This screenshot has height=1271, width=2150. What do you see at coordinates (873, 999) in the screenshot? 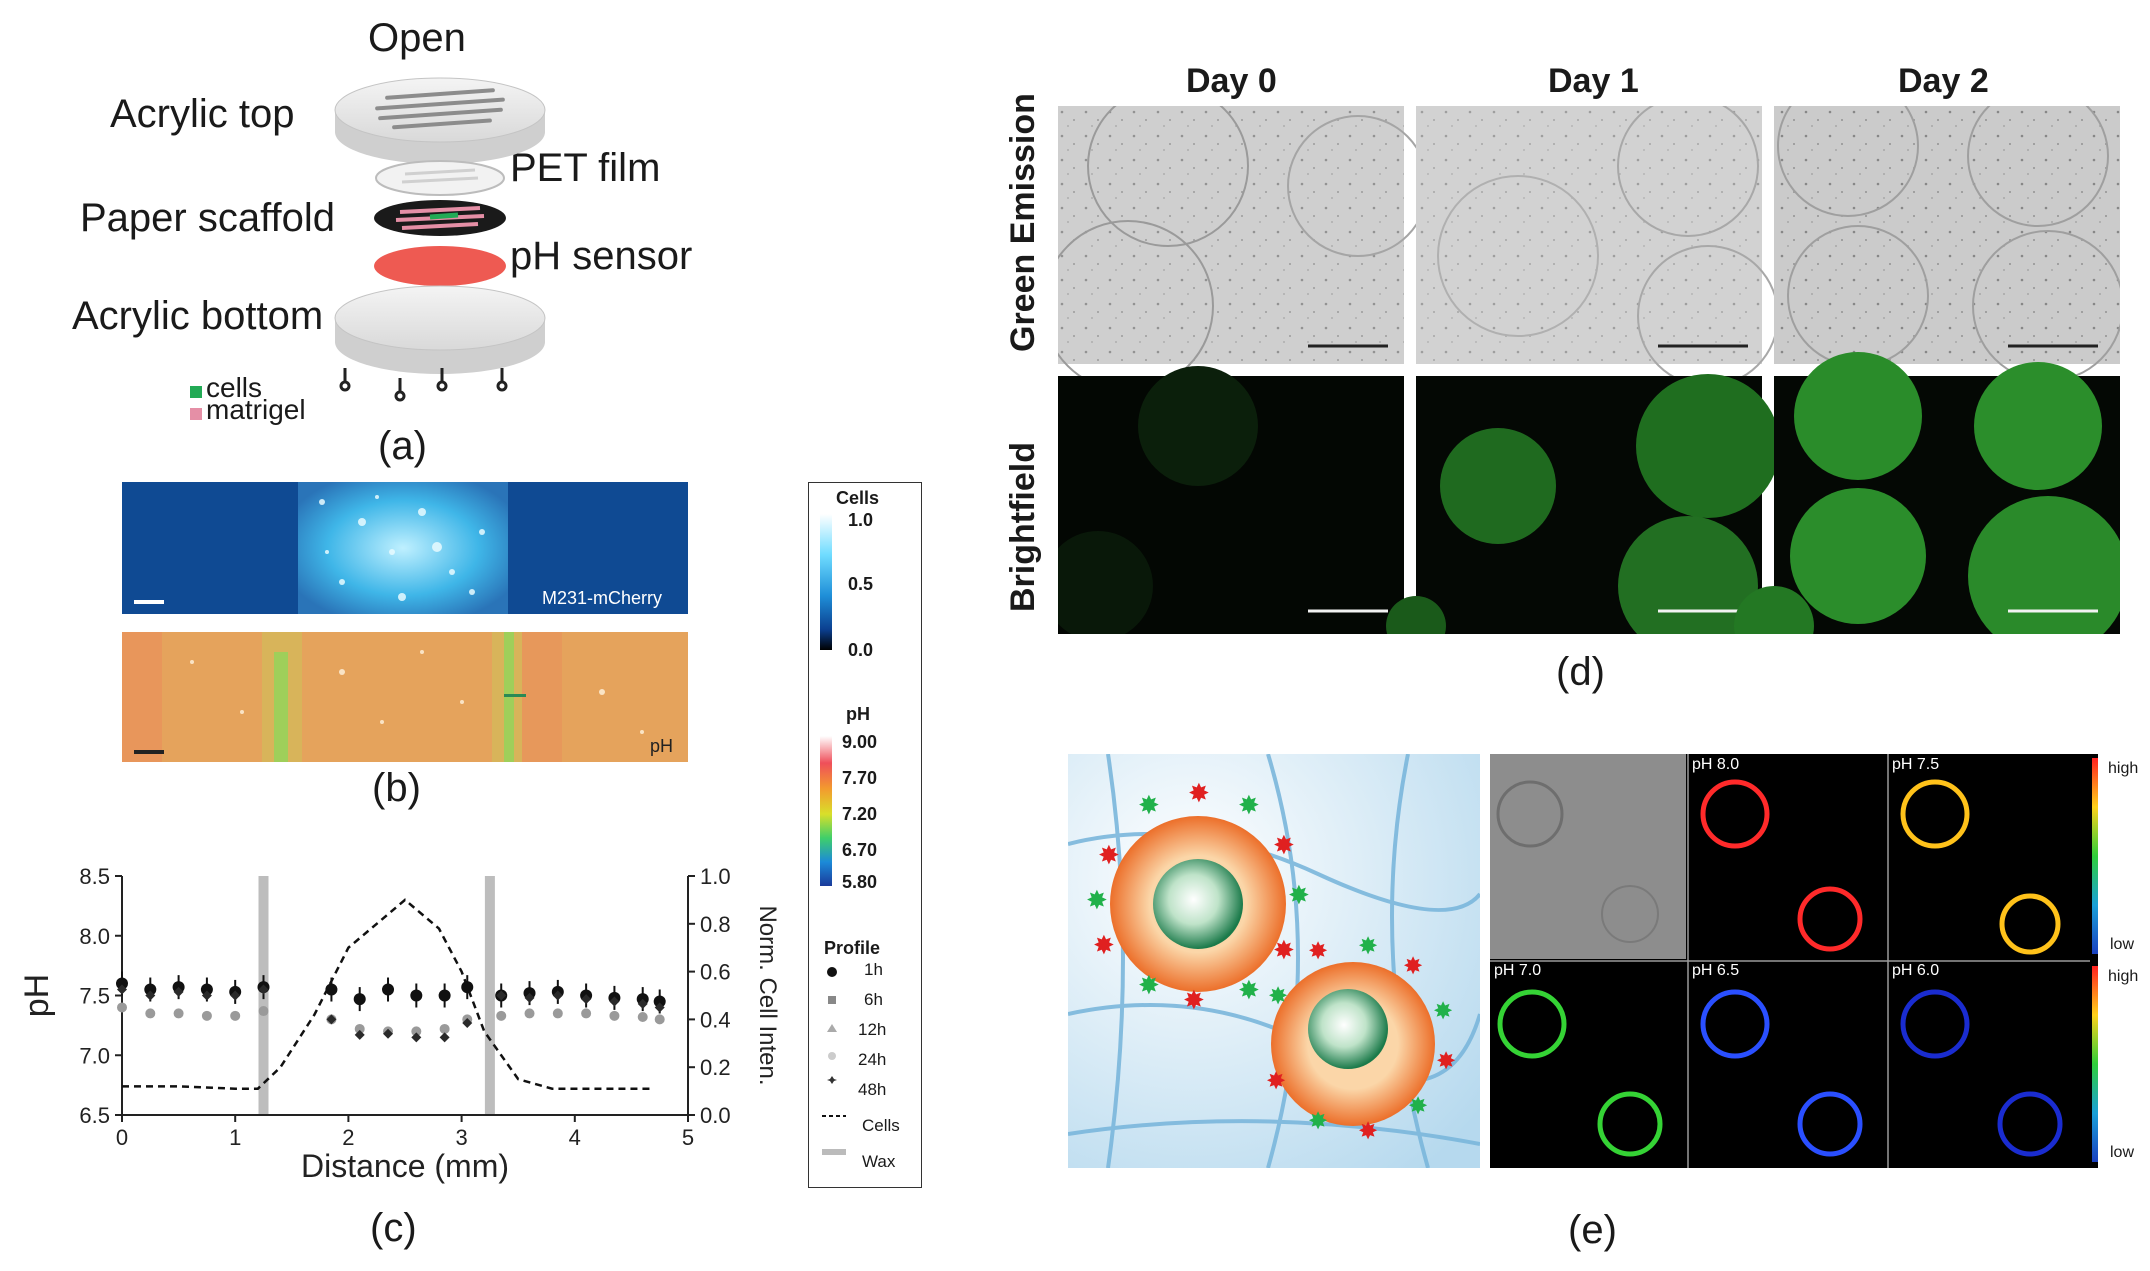
I see `profile-item-6h: 6h` at bounding box center [873, 999].